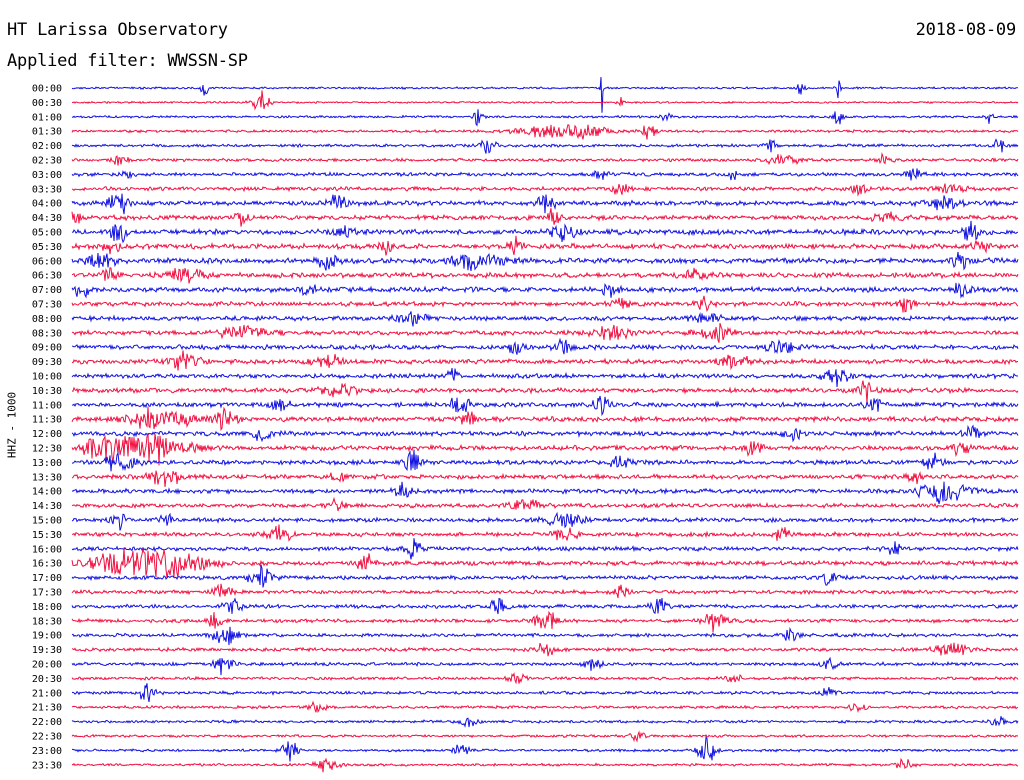 The width and height of the screenshot is (1024, 780). What do you see at coordinates (47, 521) in the screenshot?
I see `time-label: 15:00` at bounding box center [47, 521].